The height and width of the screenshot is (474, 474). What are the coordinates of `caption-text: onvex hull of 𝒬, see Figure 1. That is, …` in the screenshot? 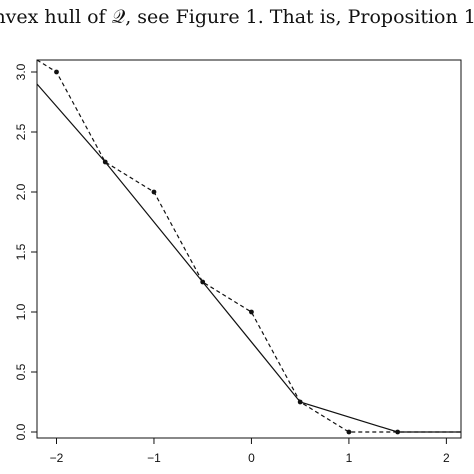 It's located at (237, 17).